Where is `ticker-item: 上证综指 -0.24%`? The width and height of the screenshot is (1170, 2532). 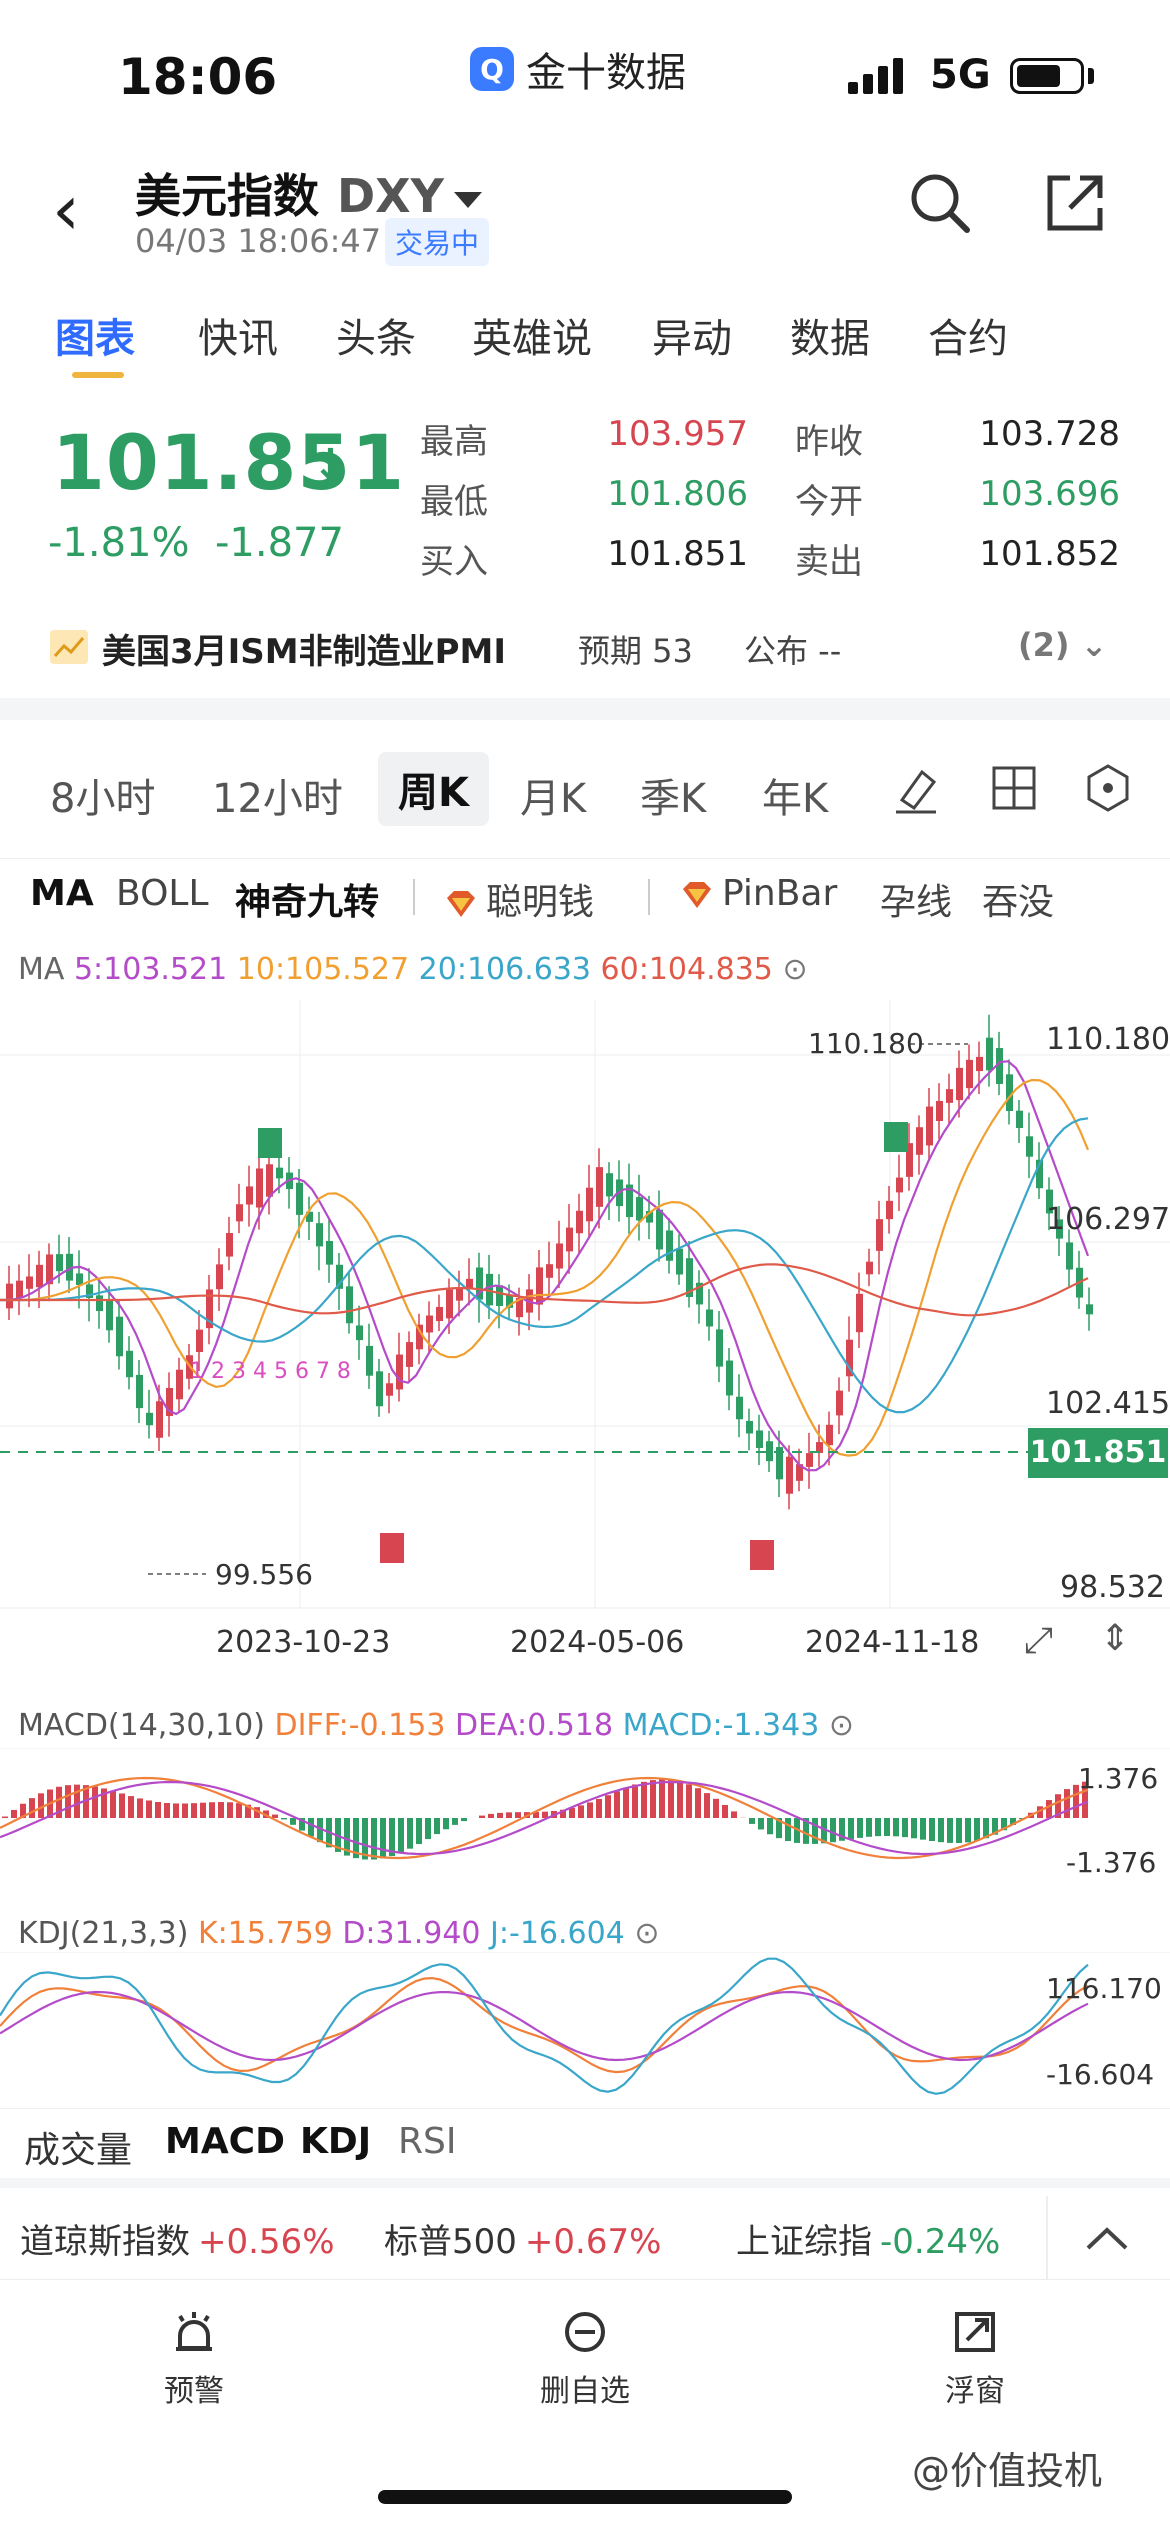
ticker-item: 上证综指 -0.24% is located at coordinates (868, 2238).